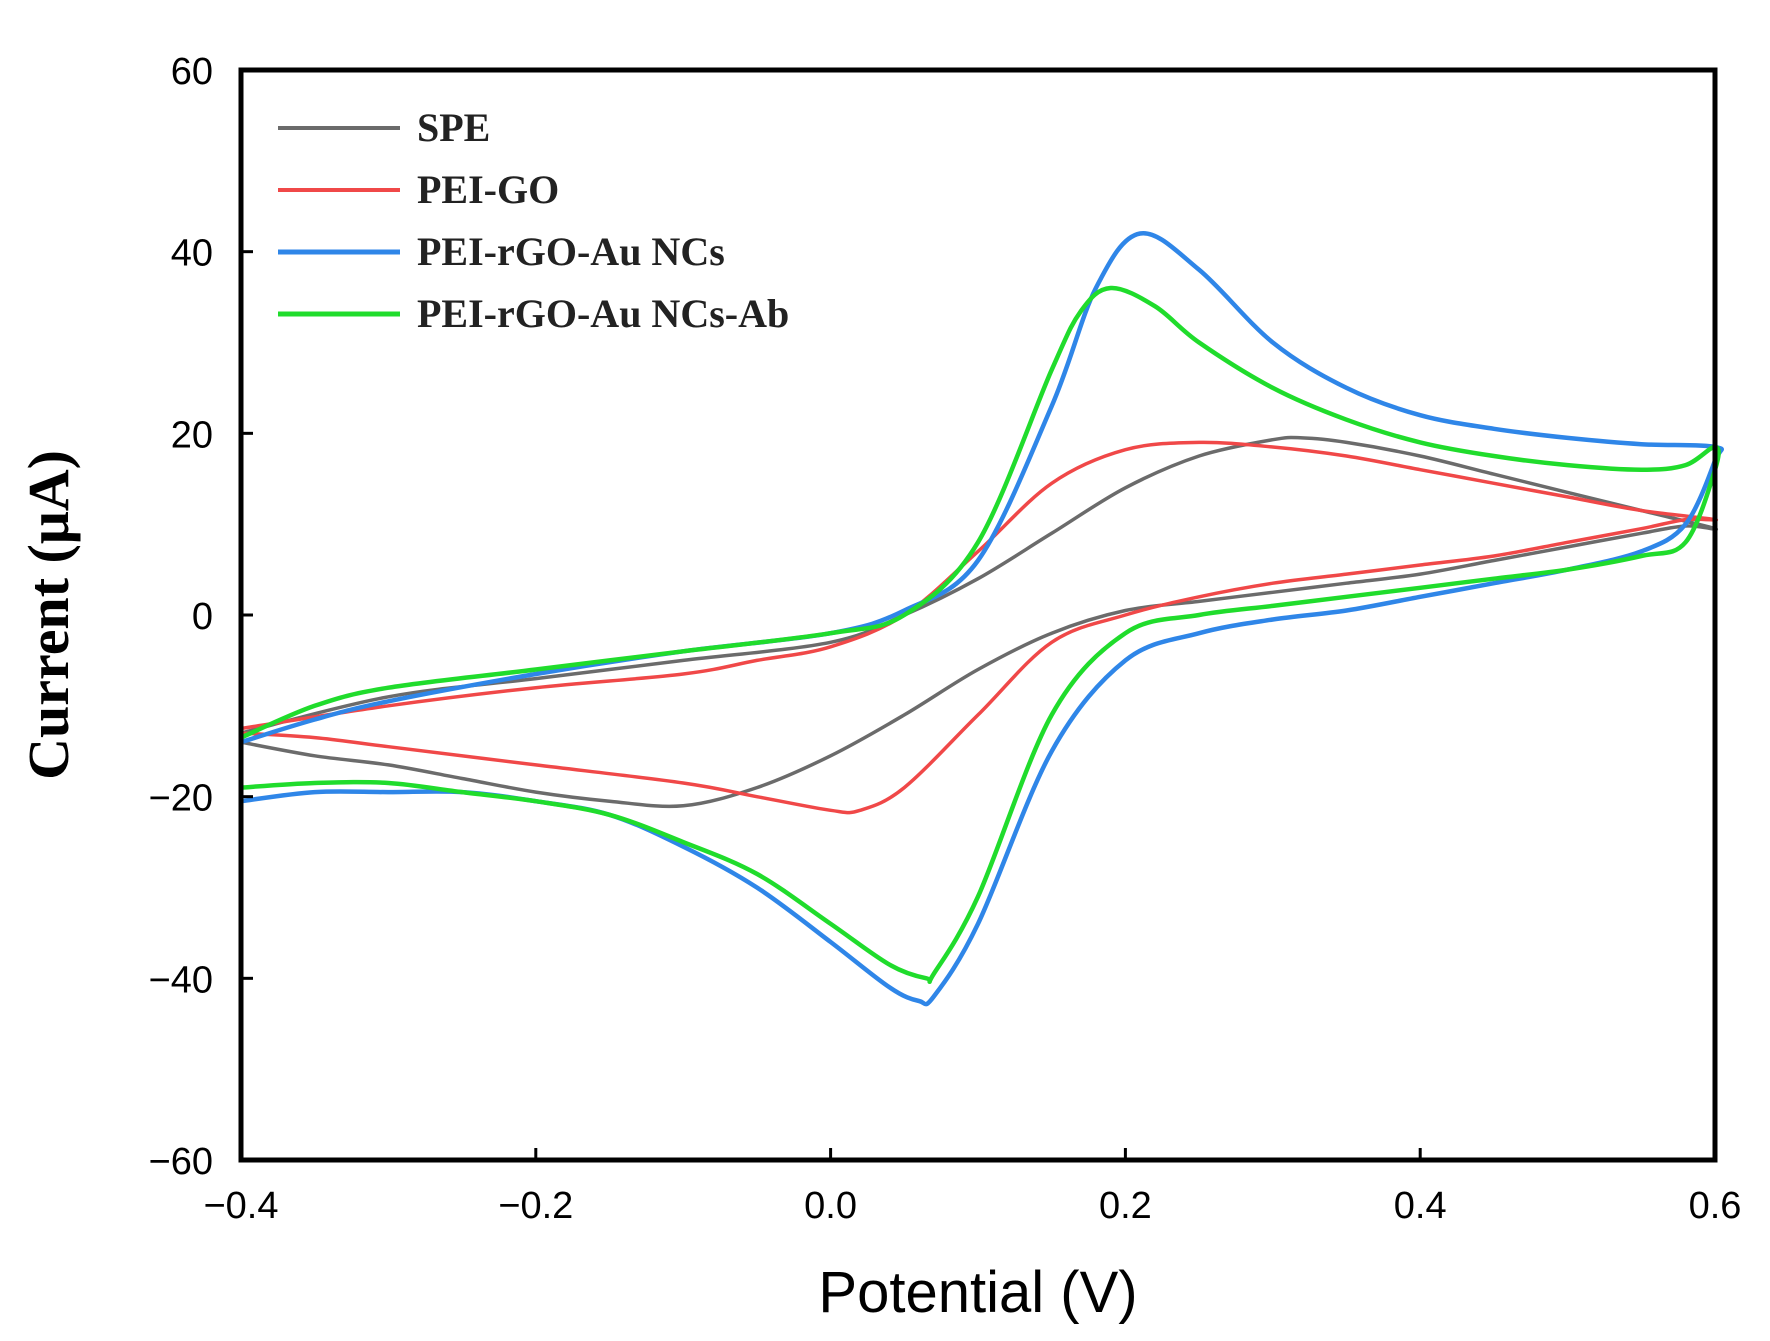 The height and width of the screenshot is (1341, 1770). Describe the element at coordinates (1715, 1206) in the screenshot. I see `x-tick-label: 0.6` at that location.